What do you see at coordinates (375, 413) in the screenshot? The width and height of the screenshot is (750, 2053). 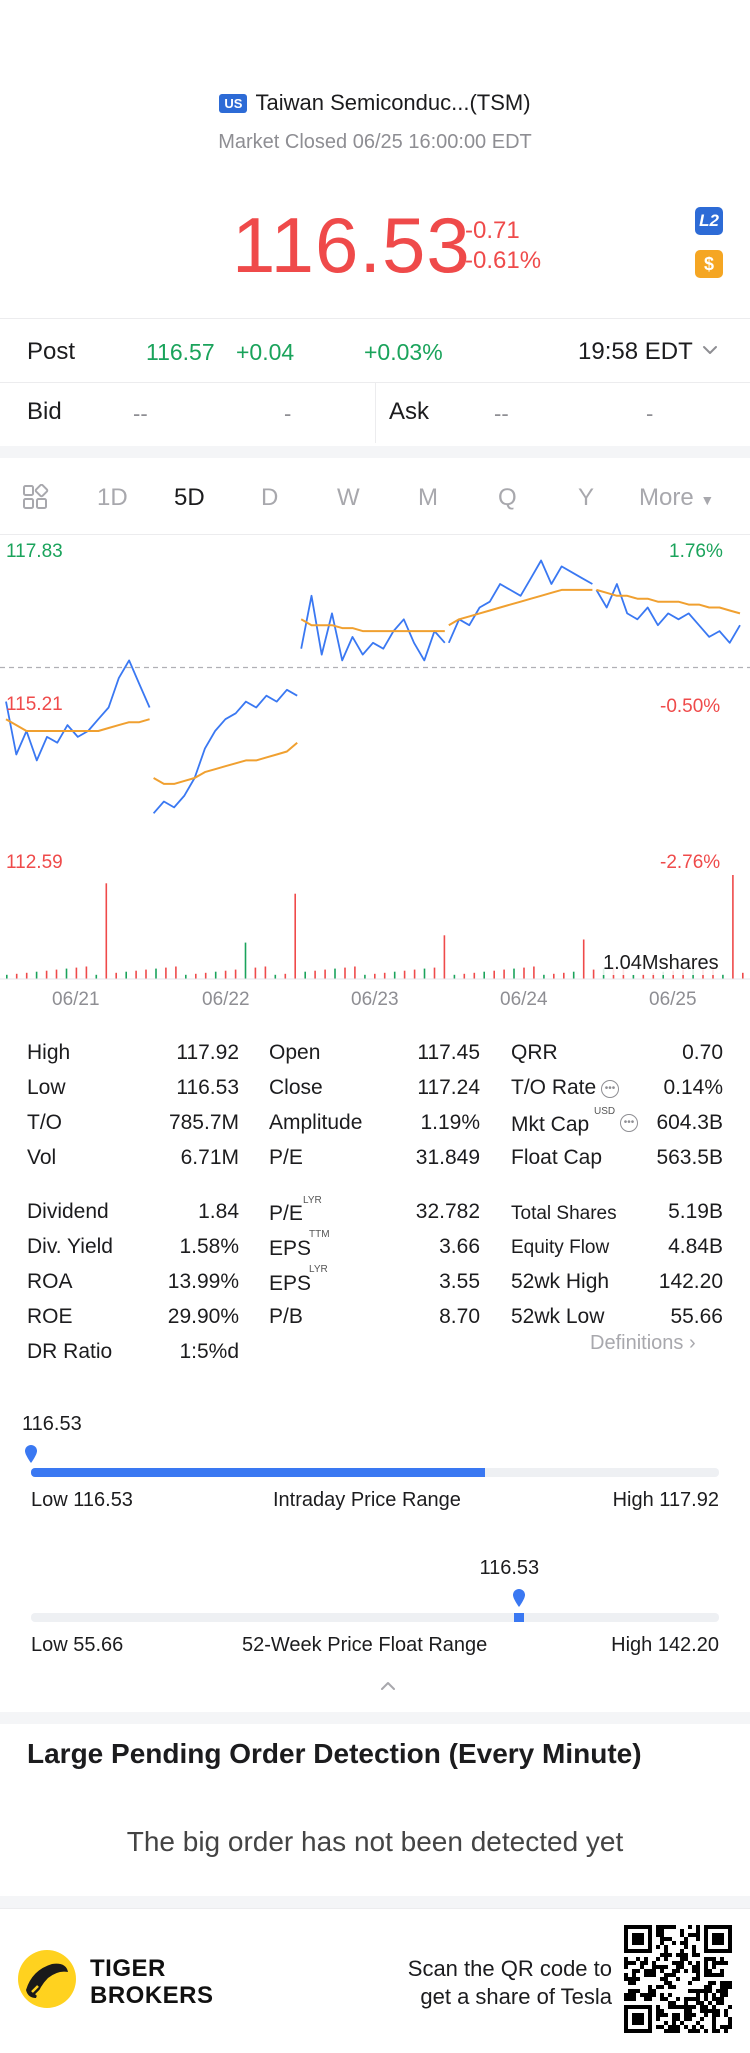 I see `bid-ask-separator` at bounding box center [375, 413].